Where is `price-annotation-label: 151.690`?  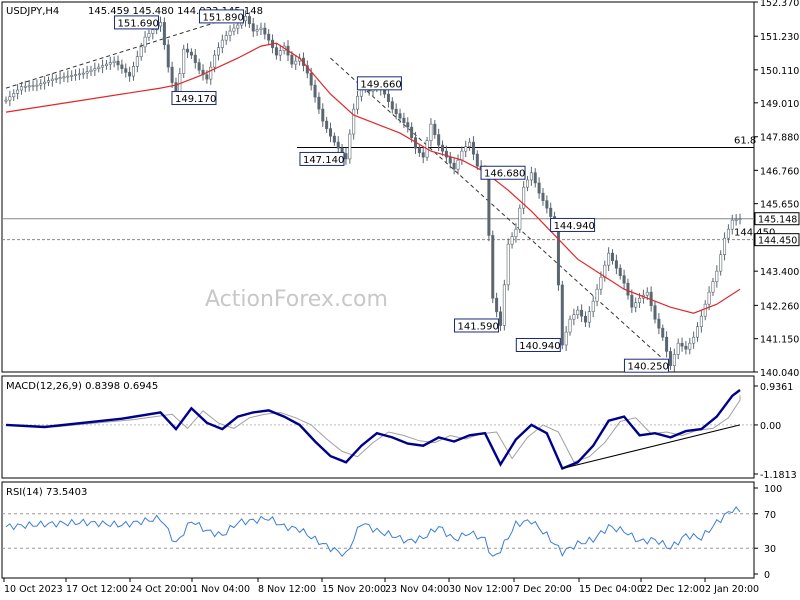 price-annotation-label: 151.690 is located at coordinates (138, 23).